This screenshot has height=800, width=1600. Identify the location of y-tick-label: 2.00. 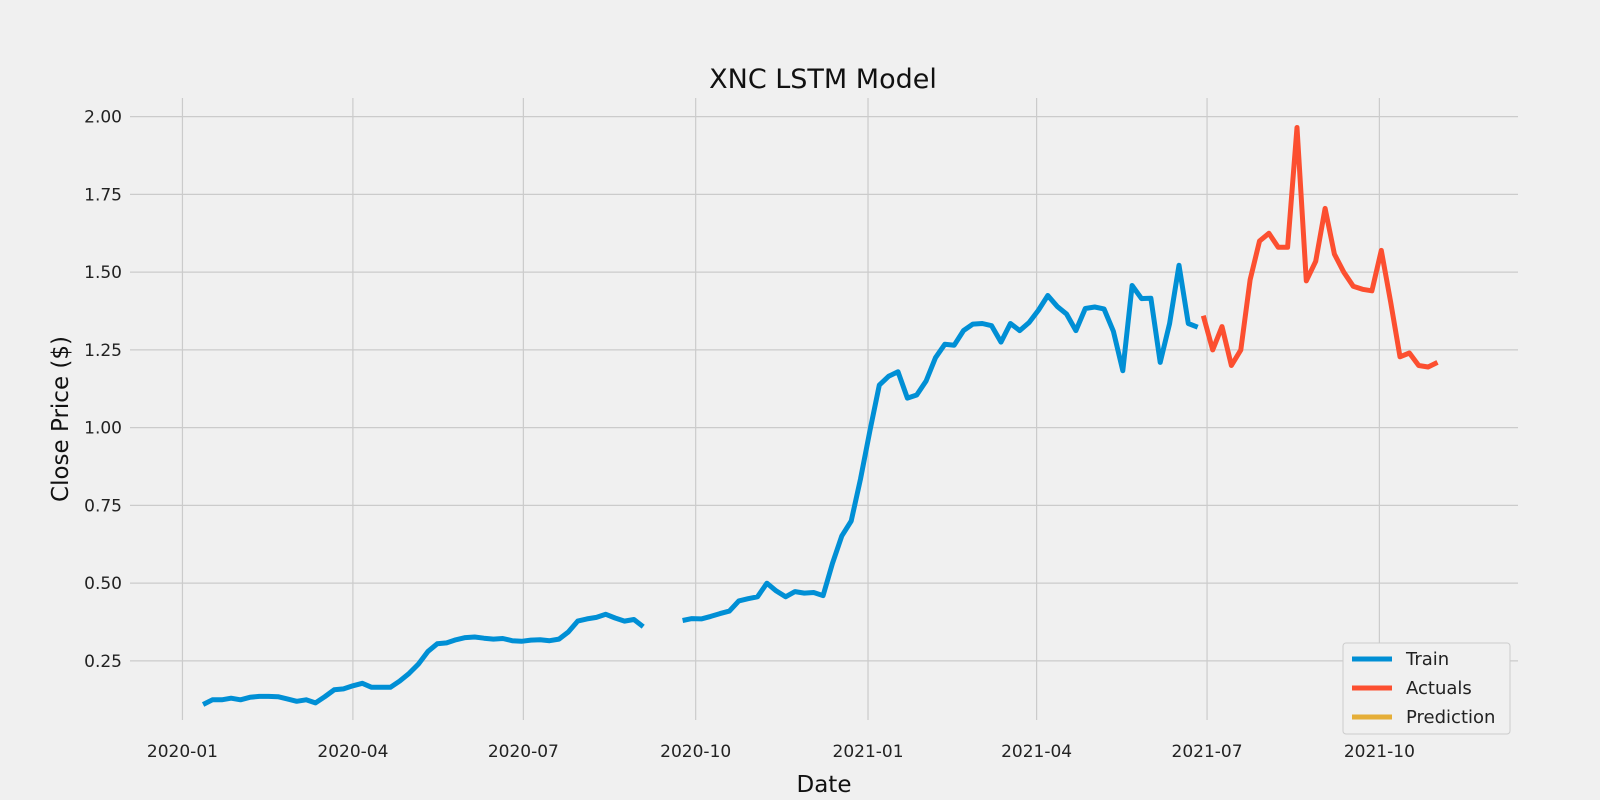
(103, 118).